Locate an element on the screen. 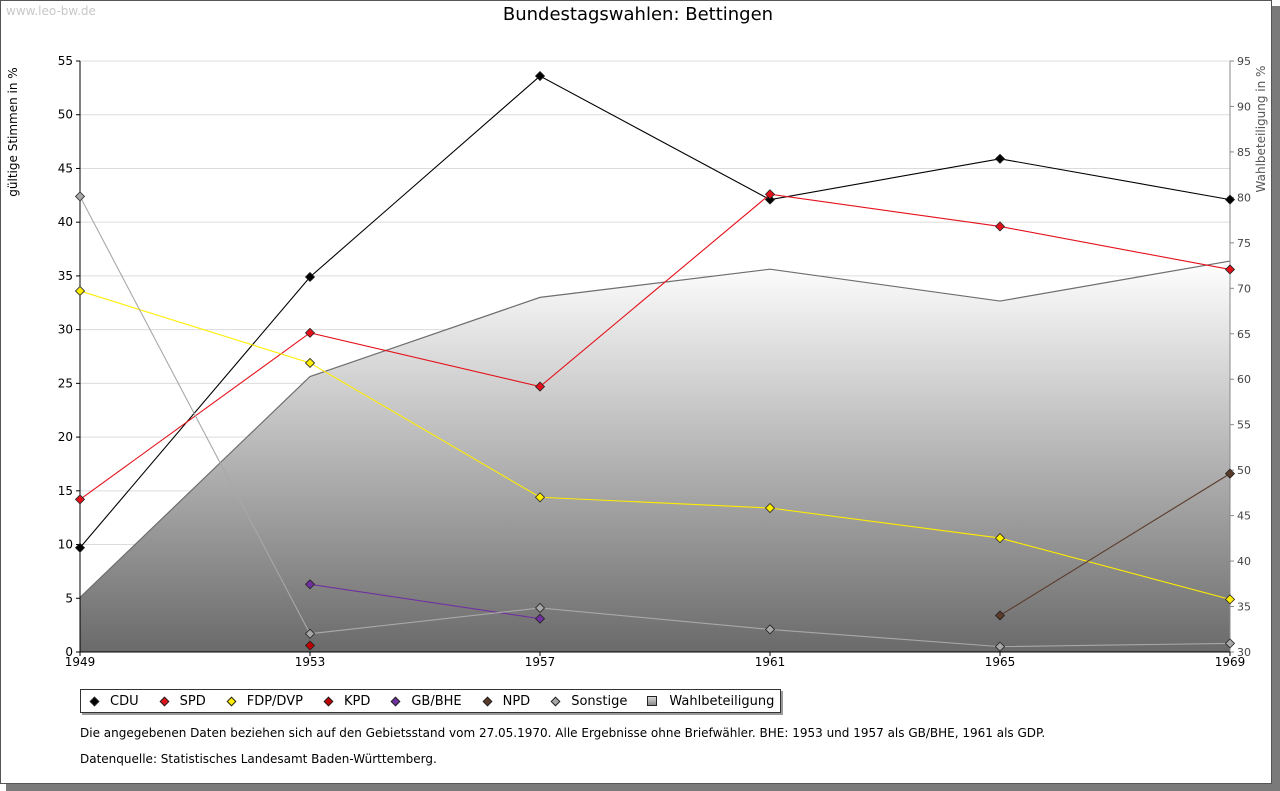 The image size is (1280, 791). legend-label: KPD is located at coordinates (357, 701).